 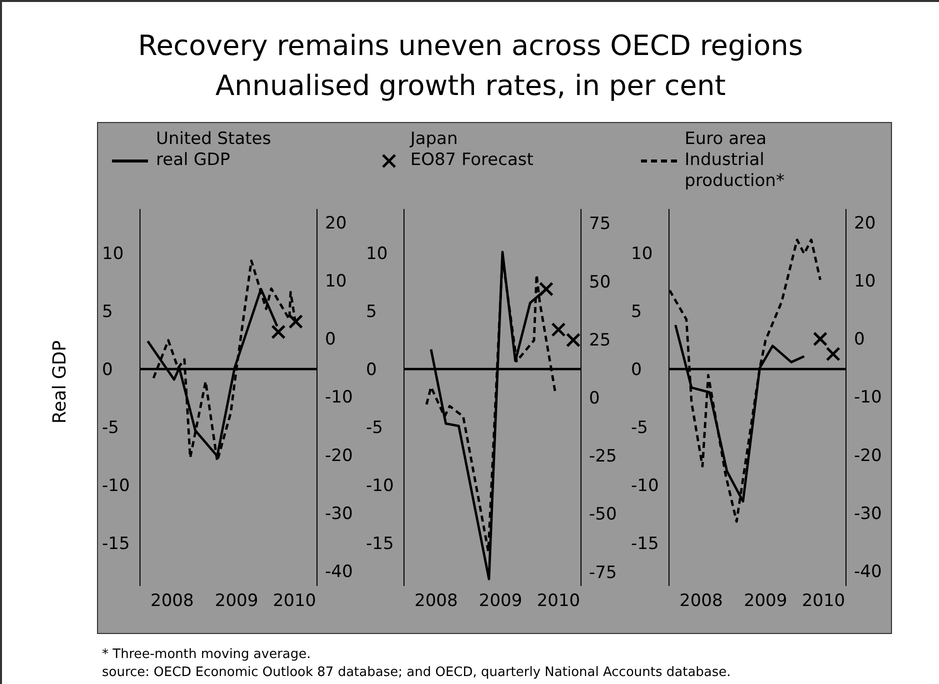 I want to click on y2-tick-label: 25, so click(x=600, y=340).